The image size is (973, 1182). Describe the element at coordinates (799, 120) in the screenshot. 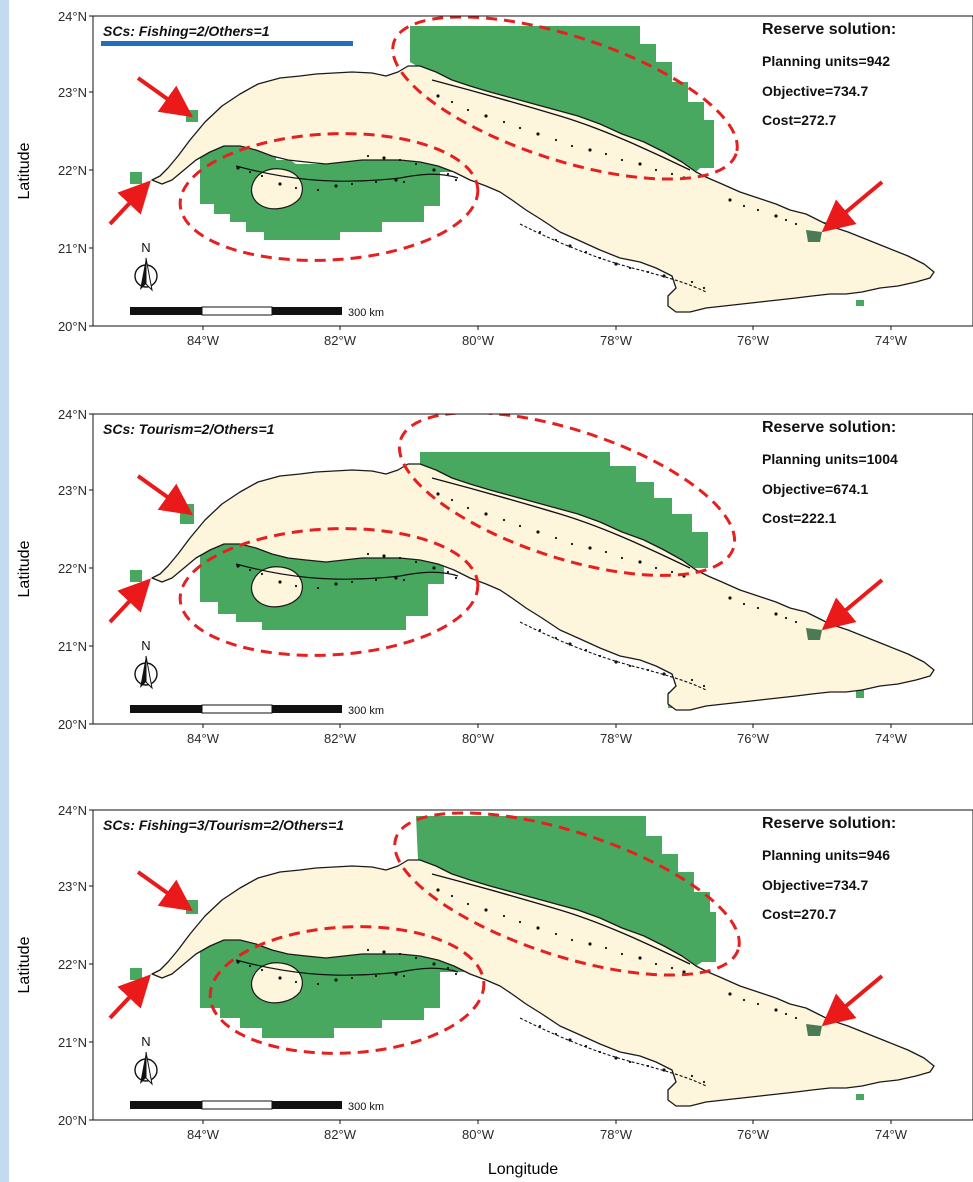

I see `cost-value: Cost=272.7` at that location.